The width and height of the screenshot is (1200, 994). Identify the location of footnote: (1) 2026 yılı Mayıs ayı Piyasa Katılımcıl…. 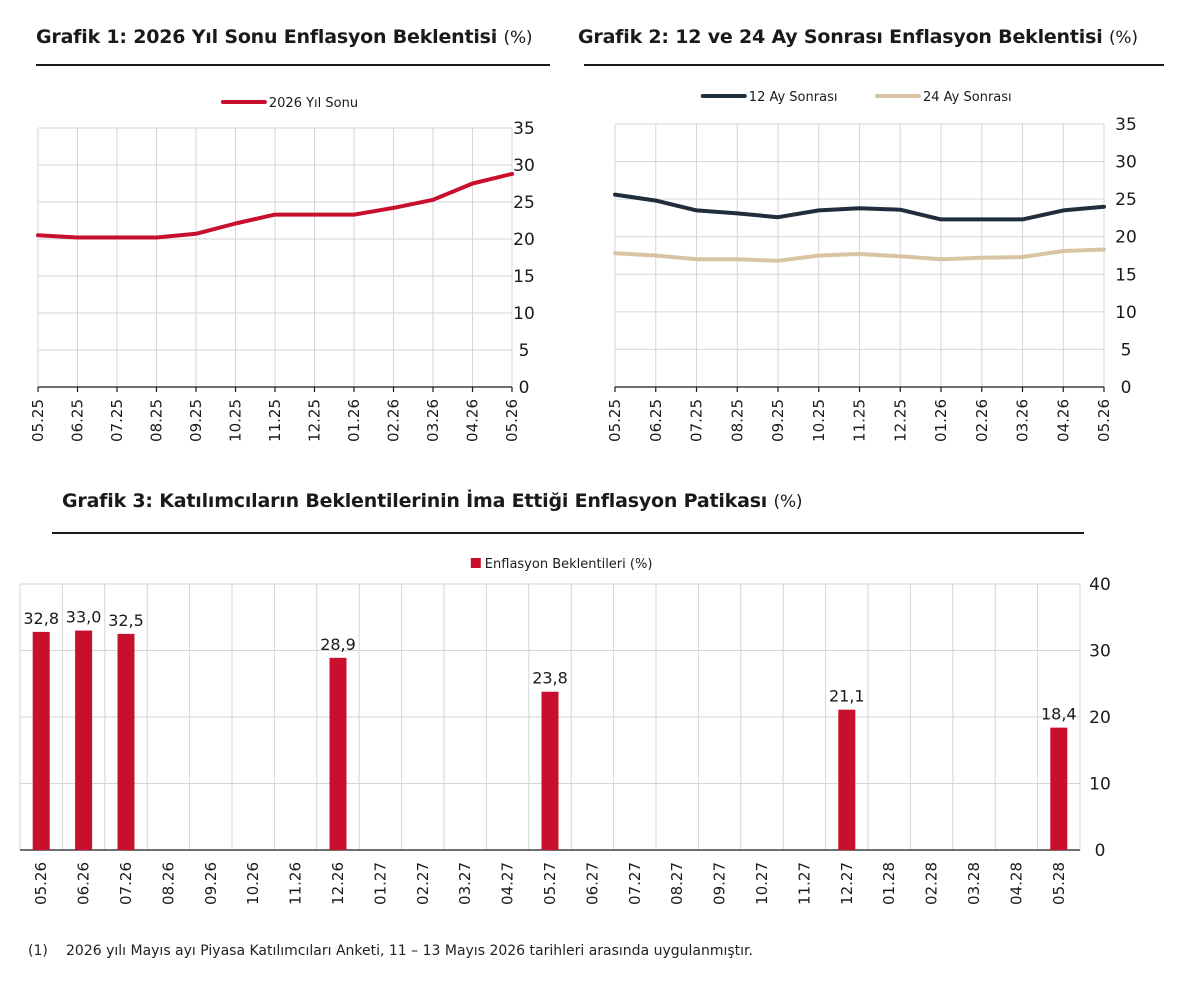
(390, 951).